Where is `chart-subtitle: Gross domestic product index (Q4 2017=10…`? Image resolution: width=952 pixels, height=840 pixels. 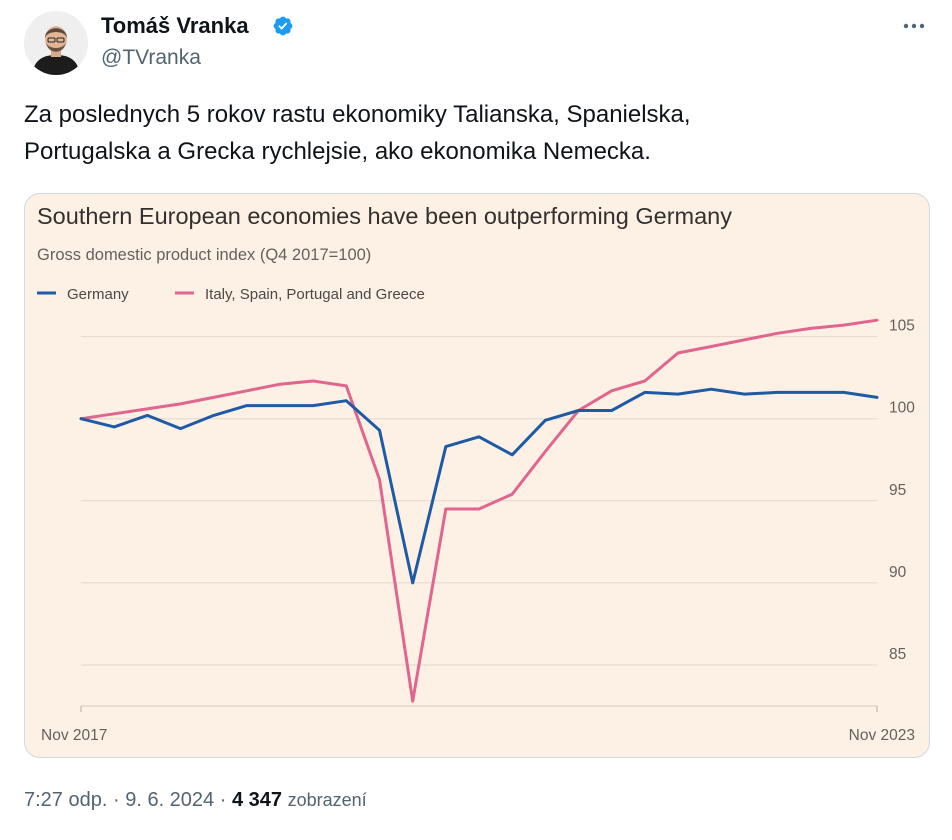
chart-subtitle: Gross domestic product index (Q4 2017=10… is located at coordinates (204, 255).